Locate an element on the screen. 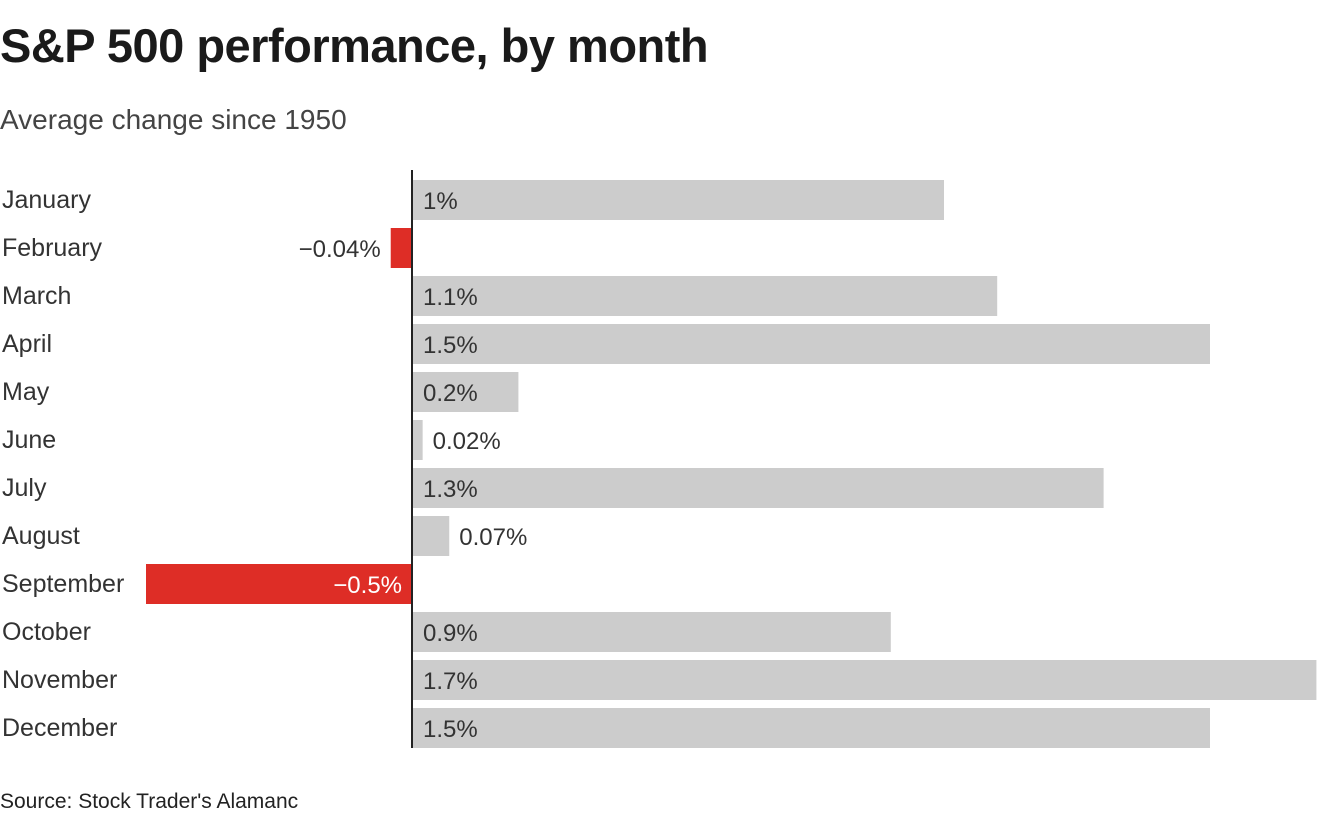 The image size is (1320, 822). category-label-october: October is located at coordinates (46, 632).